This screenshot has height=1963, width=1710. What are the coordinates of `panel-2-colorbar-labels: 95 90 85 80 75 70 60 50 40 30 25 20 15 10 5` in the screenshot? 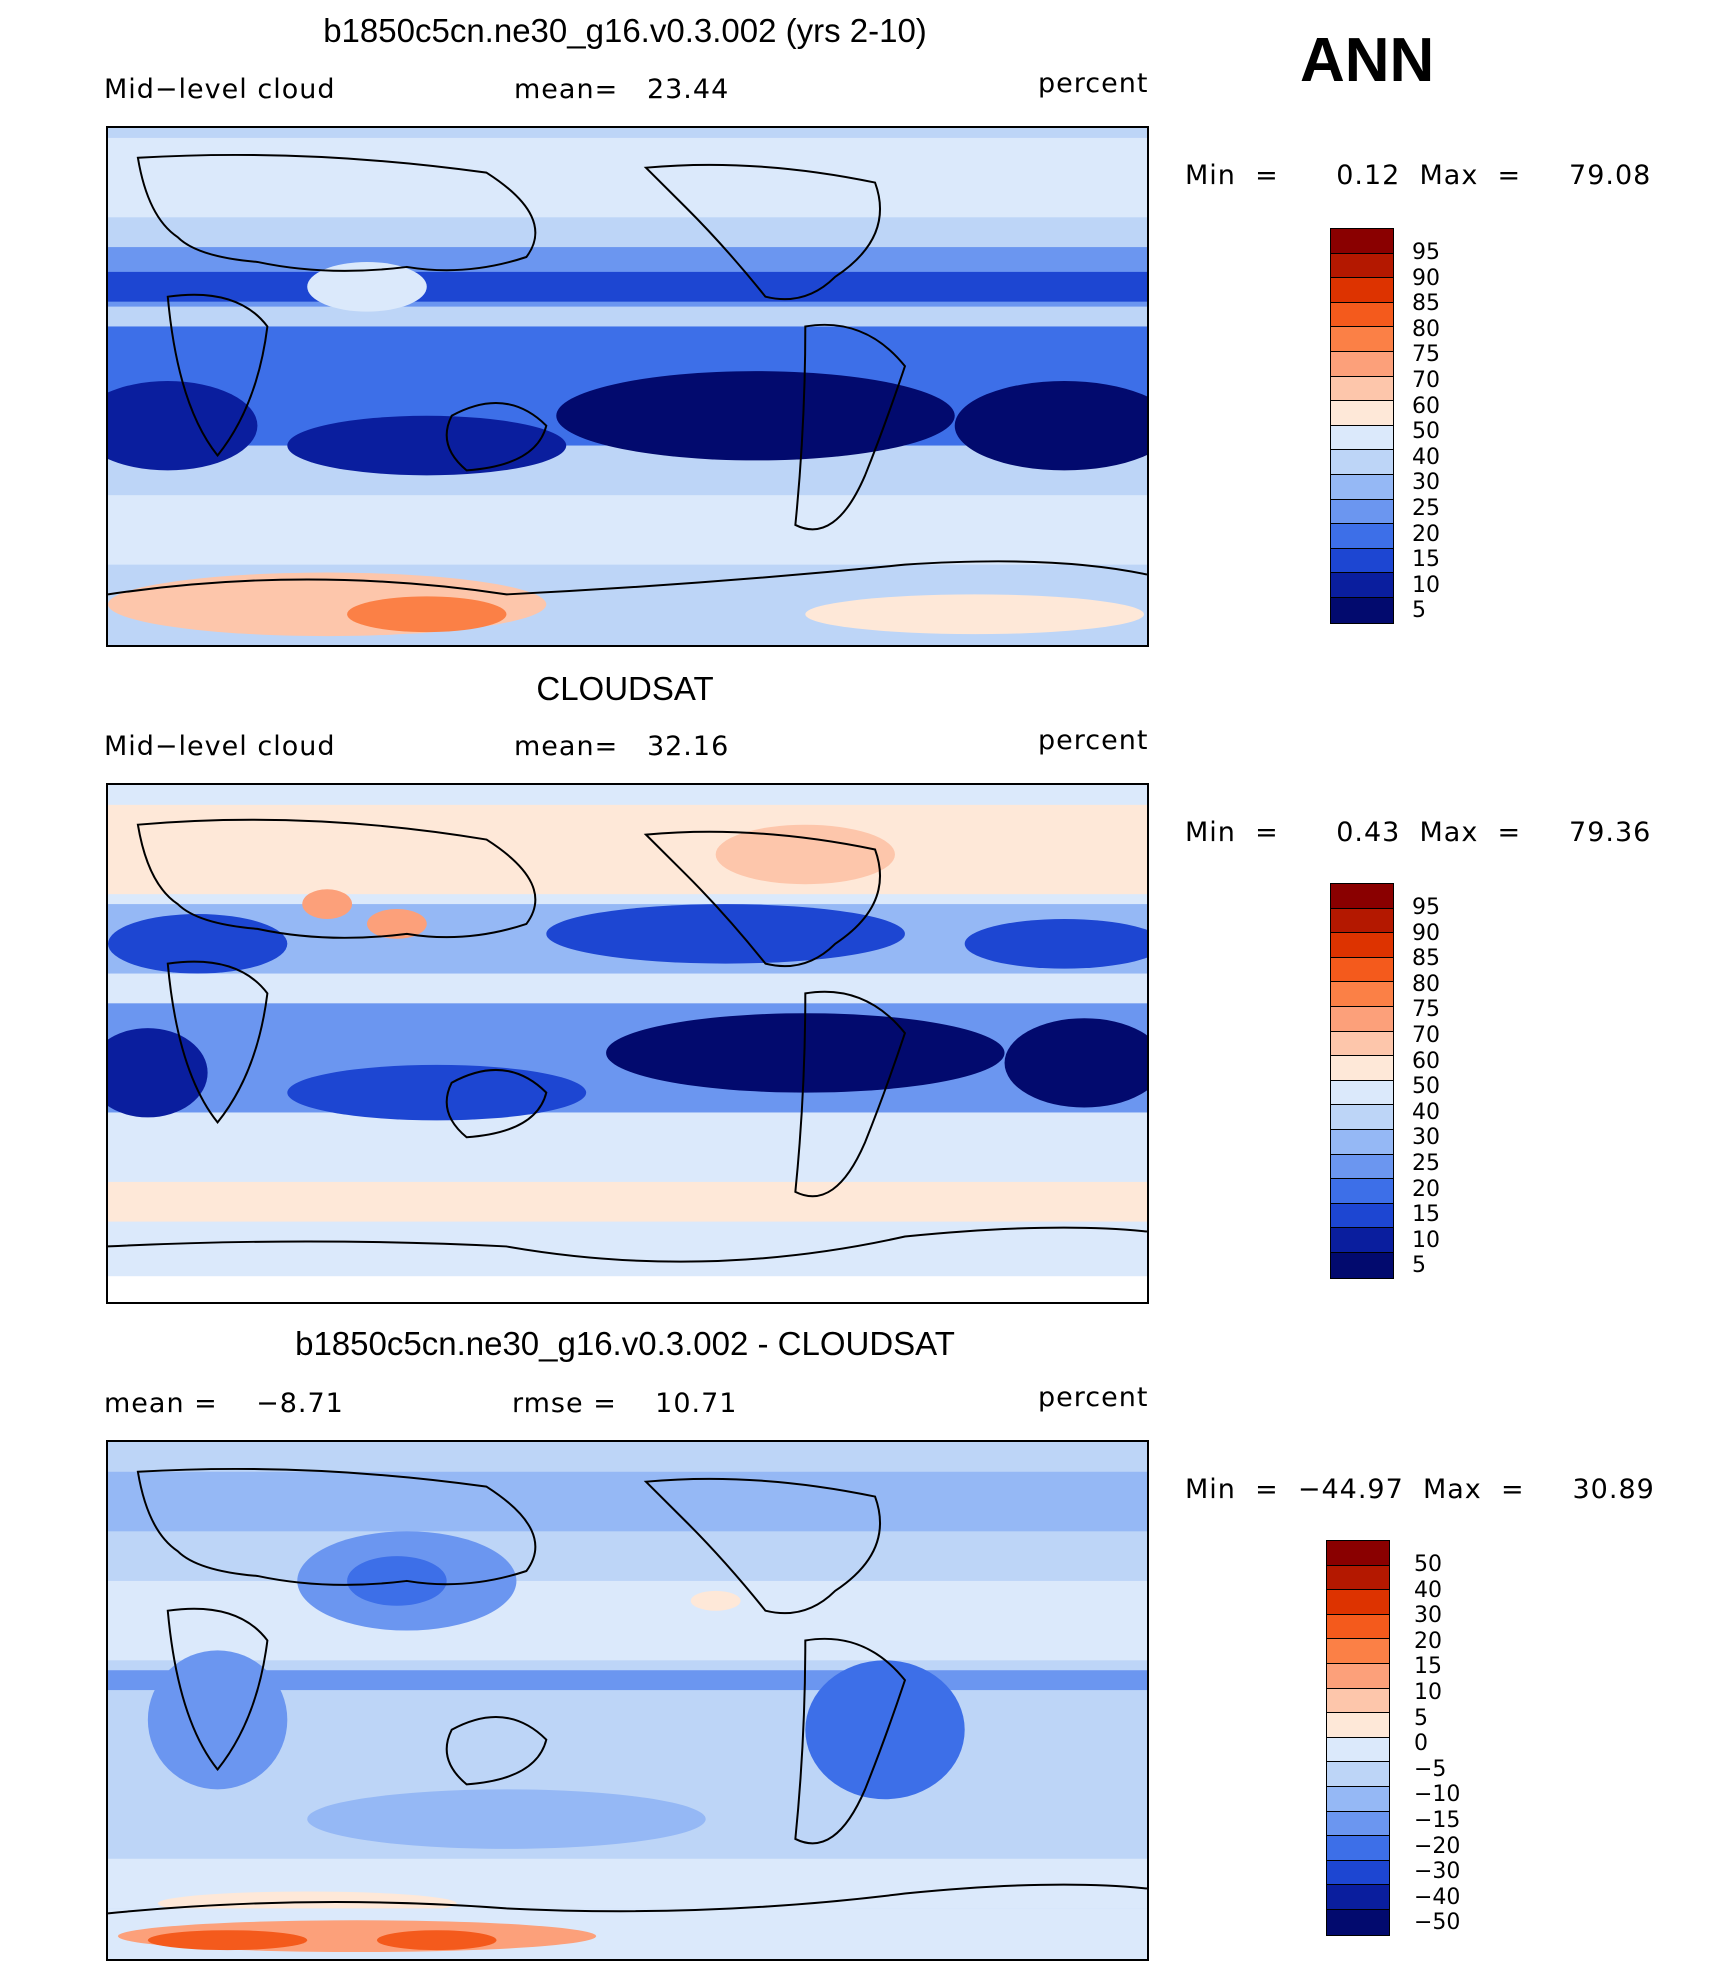 It's located at (1426, 1087).